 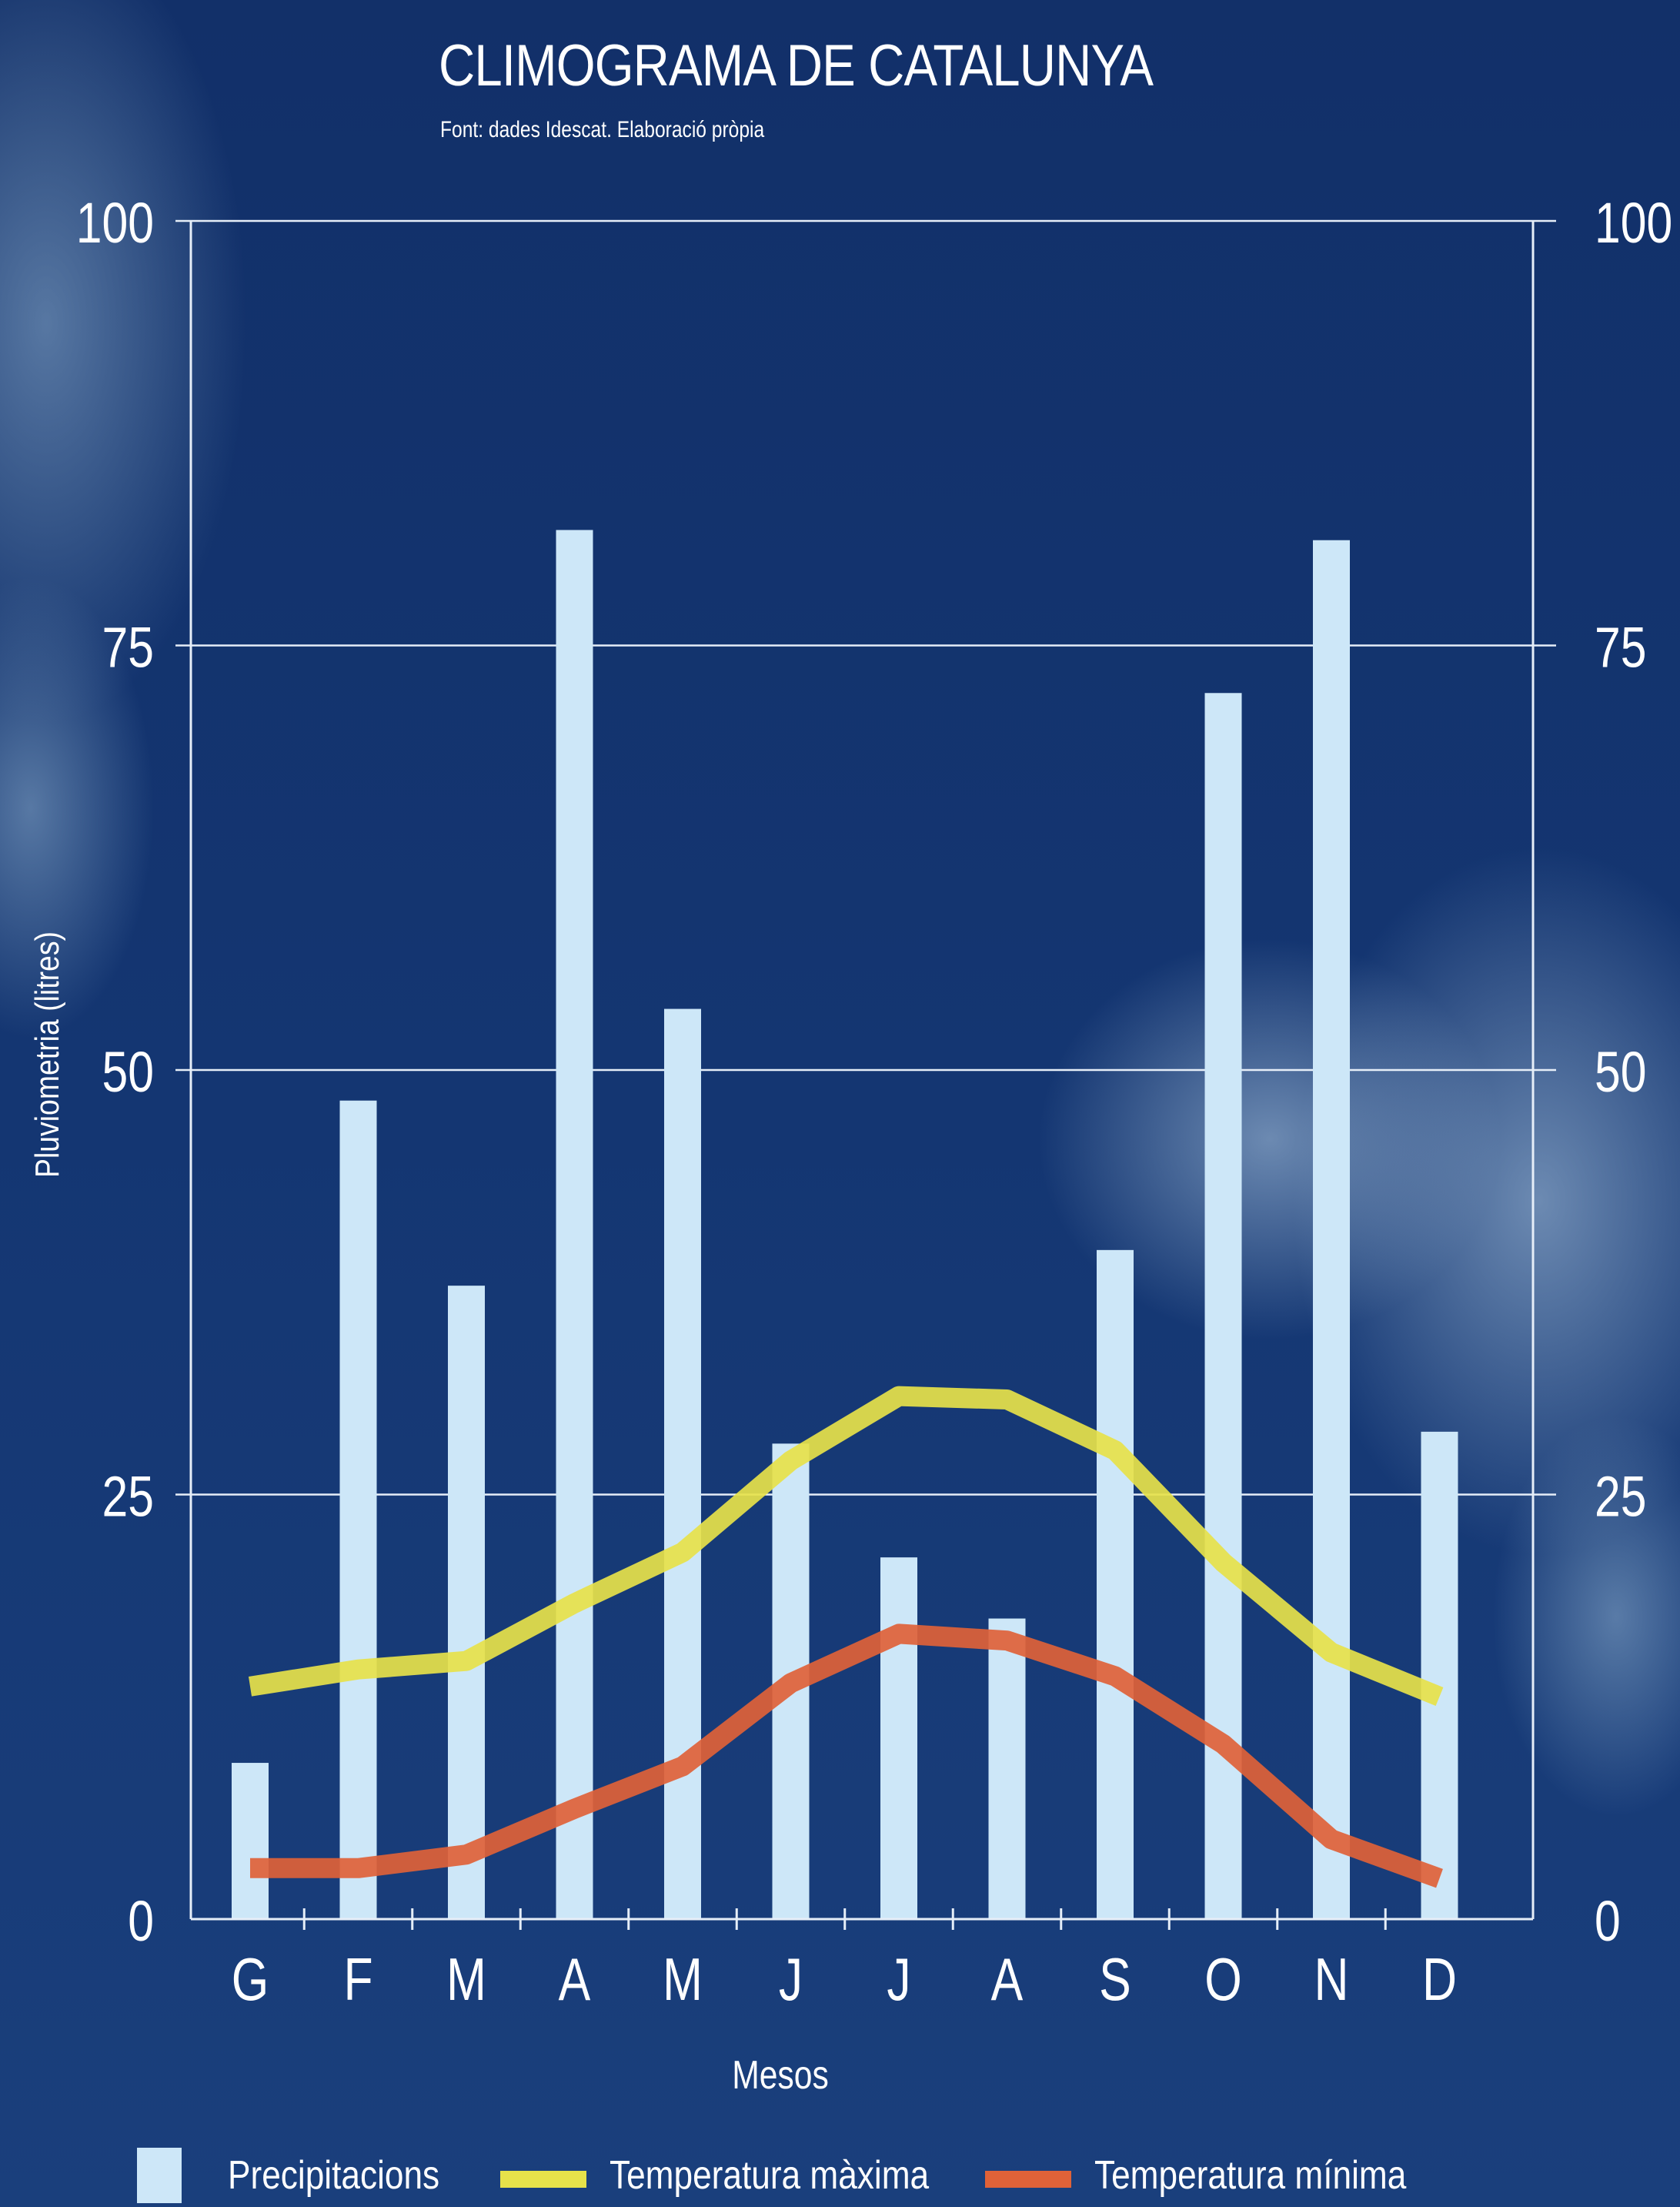 I want to click on legend-swatch-max-line, so click(x=543, y=2179).